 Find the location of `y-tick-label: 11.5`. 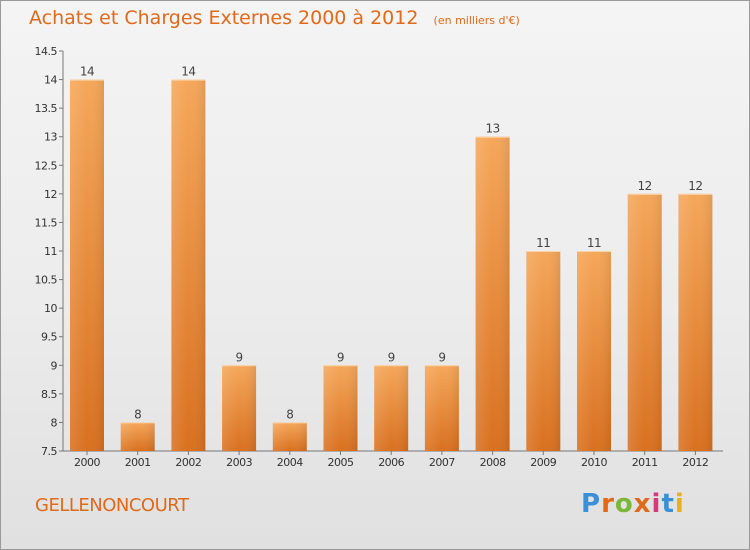

y-tick-label: 11.5 is located at coordinates (46, 222).